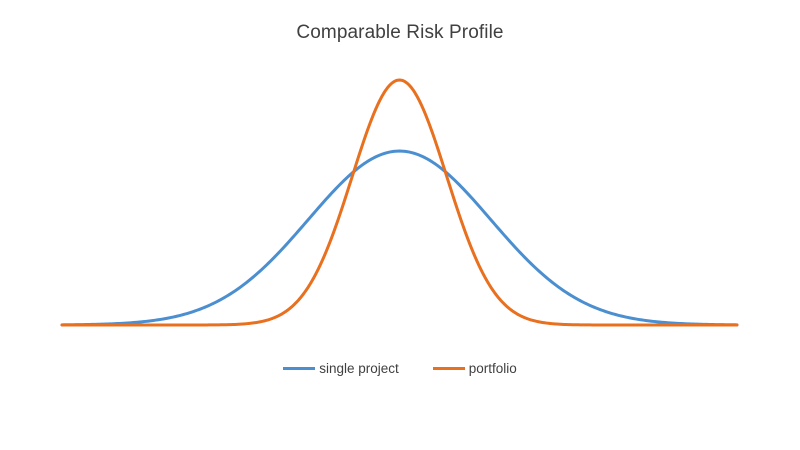 The image size is (800, 450). What do you see at coordinates (400, 369) in the screenshot?
I see `chart-legend: single project portfolio` at bounding box center [400, 369].